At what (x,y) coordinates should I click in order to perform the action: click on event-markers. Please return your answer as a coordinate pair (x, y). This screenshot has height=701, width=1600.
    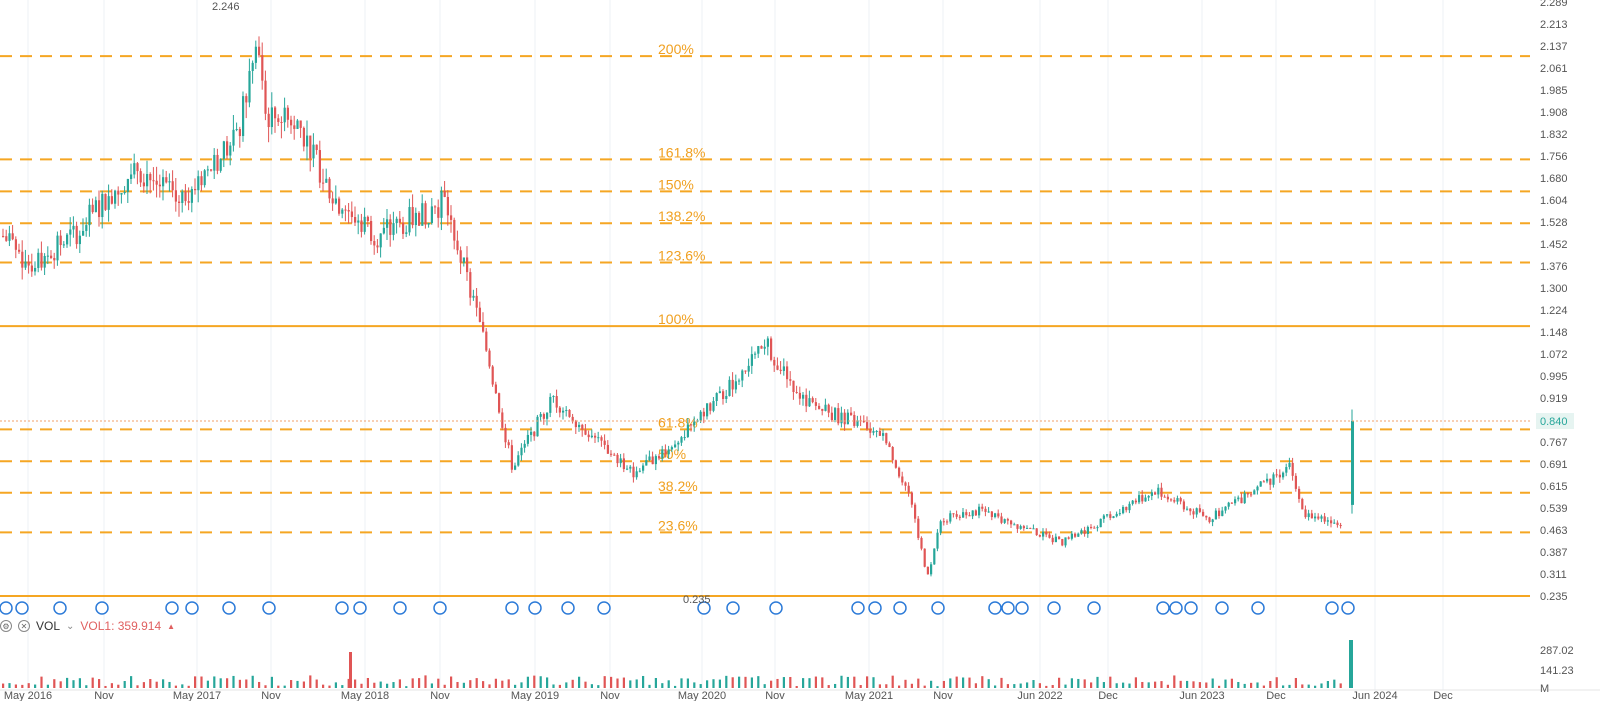
    Looking at the image, I should click on (677, 608).